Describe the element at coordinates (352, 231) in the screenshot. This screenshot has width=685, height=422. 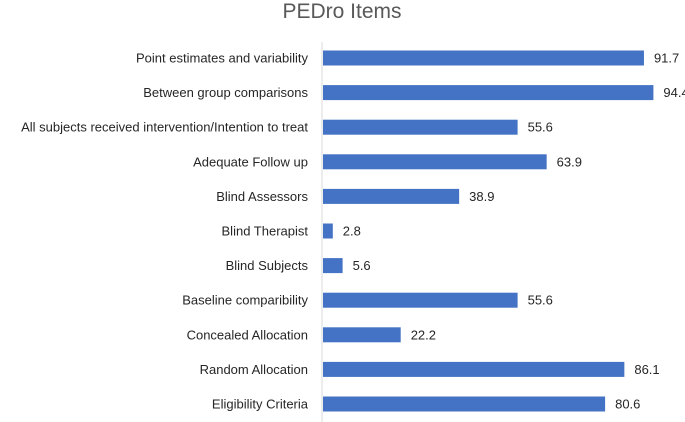
I see `value-label: 2.8` at that location.